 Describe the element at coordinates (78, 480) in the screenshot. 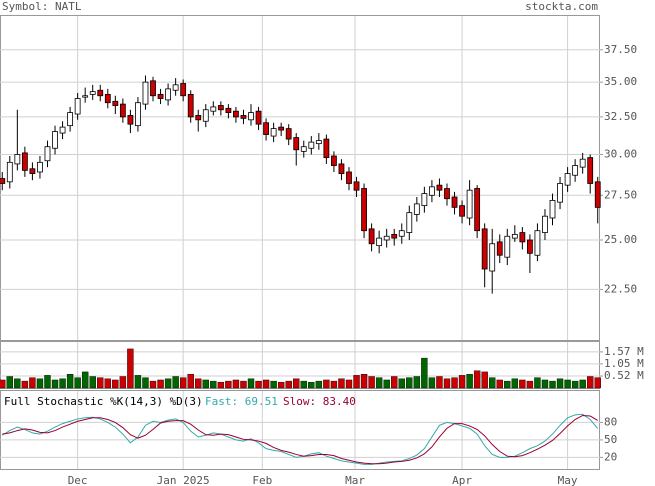

I see `x-tick-label: Dec` at that location.